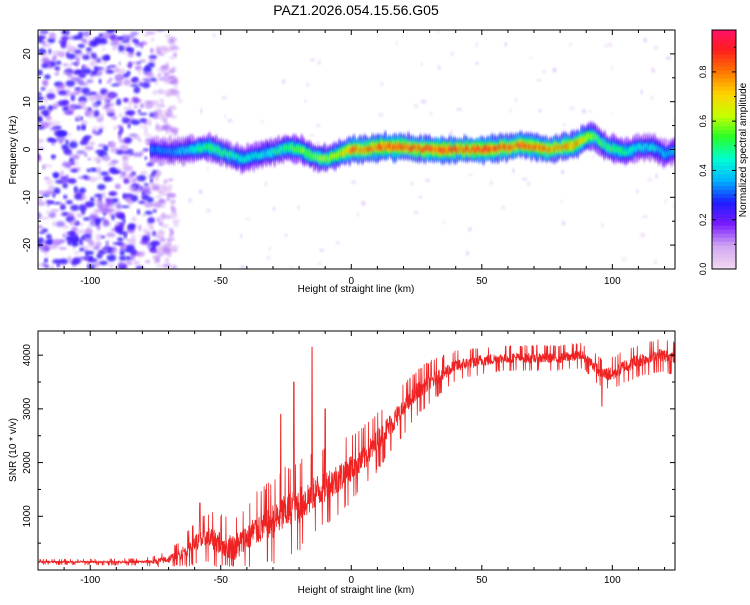 This screenshot has height=605, width=750. I want to click on colorbar-gradient, so click(724, 150).